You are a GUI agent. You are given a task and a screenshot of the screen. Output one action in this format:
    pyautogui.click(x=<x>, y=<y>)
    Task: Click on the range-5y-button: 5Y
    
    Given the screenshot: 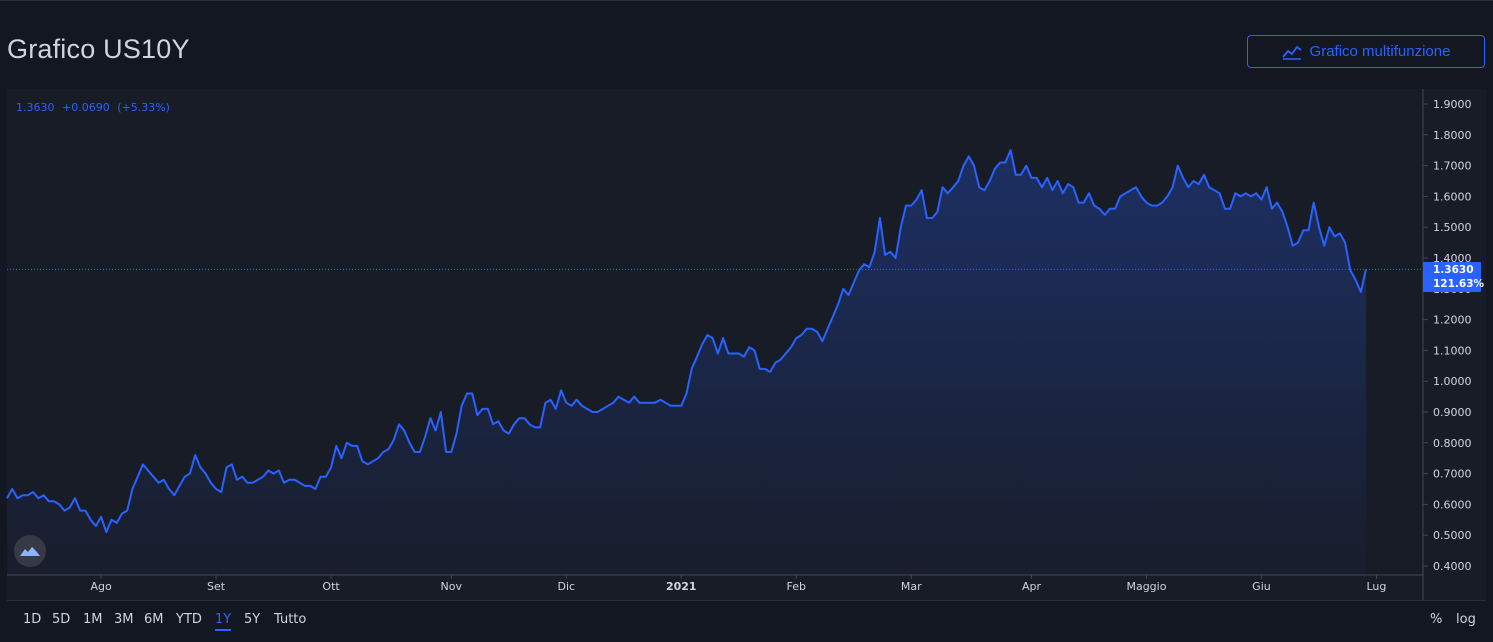 What is the action you would take?
    pyautogui.click(x=252, y=619)
    